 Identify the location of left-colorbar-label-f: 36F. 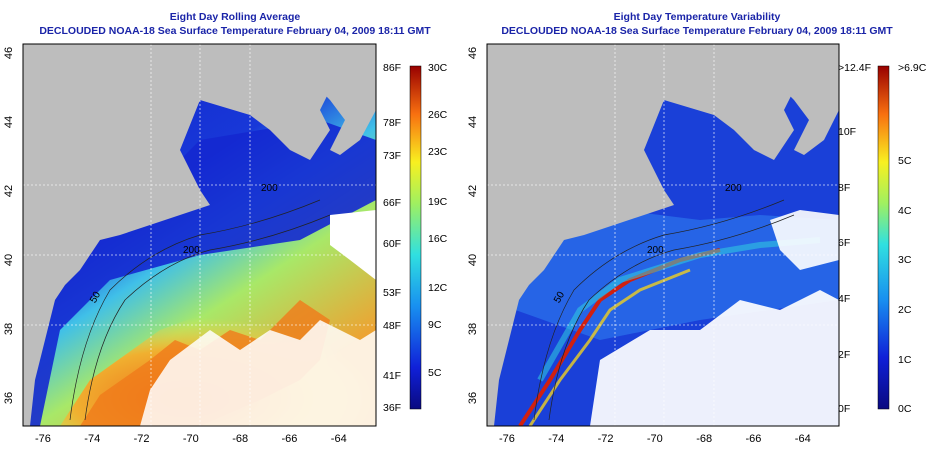
(392, 408).